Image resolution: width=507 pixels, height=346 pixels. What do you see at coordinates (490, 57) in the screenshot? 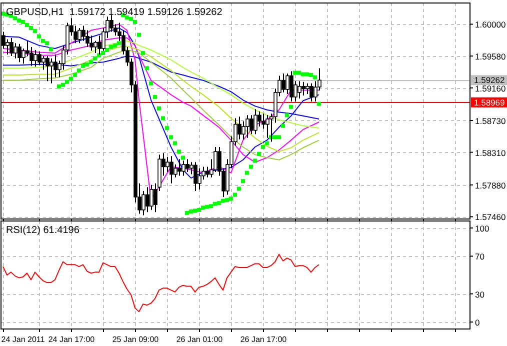
I see `y-tick-label: 1.59580` at bounding box center [490, 57].